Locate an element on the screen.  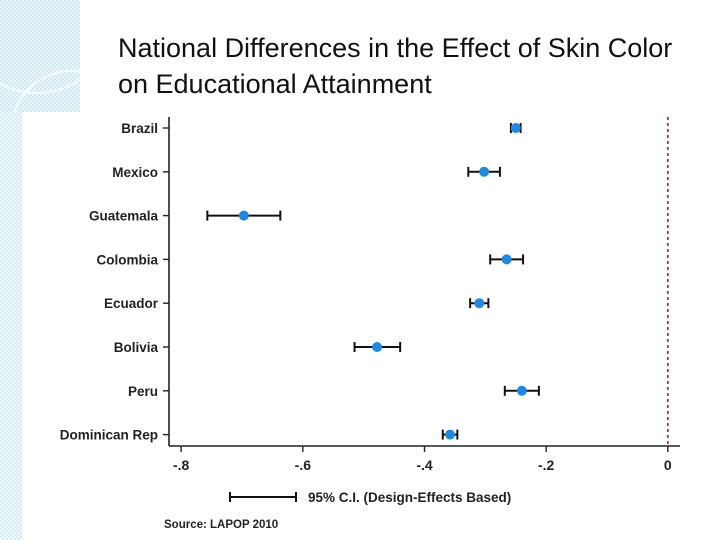
y-tick-label: Guatemala is located at coordinates (124, 216).